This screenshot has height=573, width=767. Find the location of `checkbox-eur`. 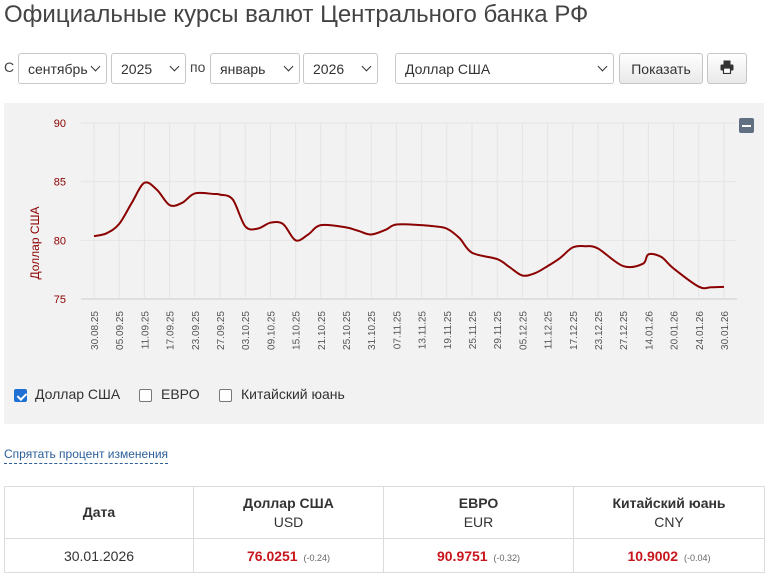

checkbox-eur is located at coordinates (145, 395).